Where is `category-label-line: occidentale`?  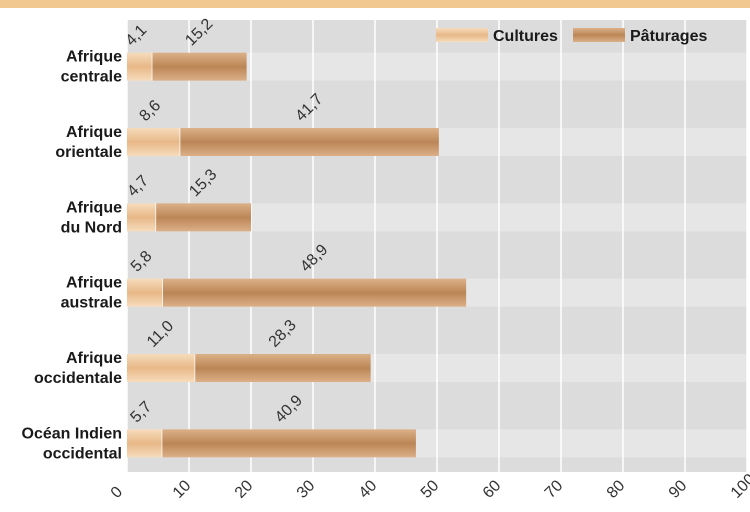
category-label-line: occidentale is located at coordinates (78, 378).